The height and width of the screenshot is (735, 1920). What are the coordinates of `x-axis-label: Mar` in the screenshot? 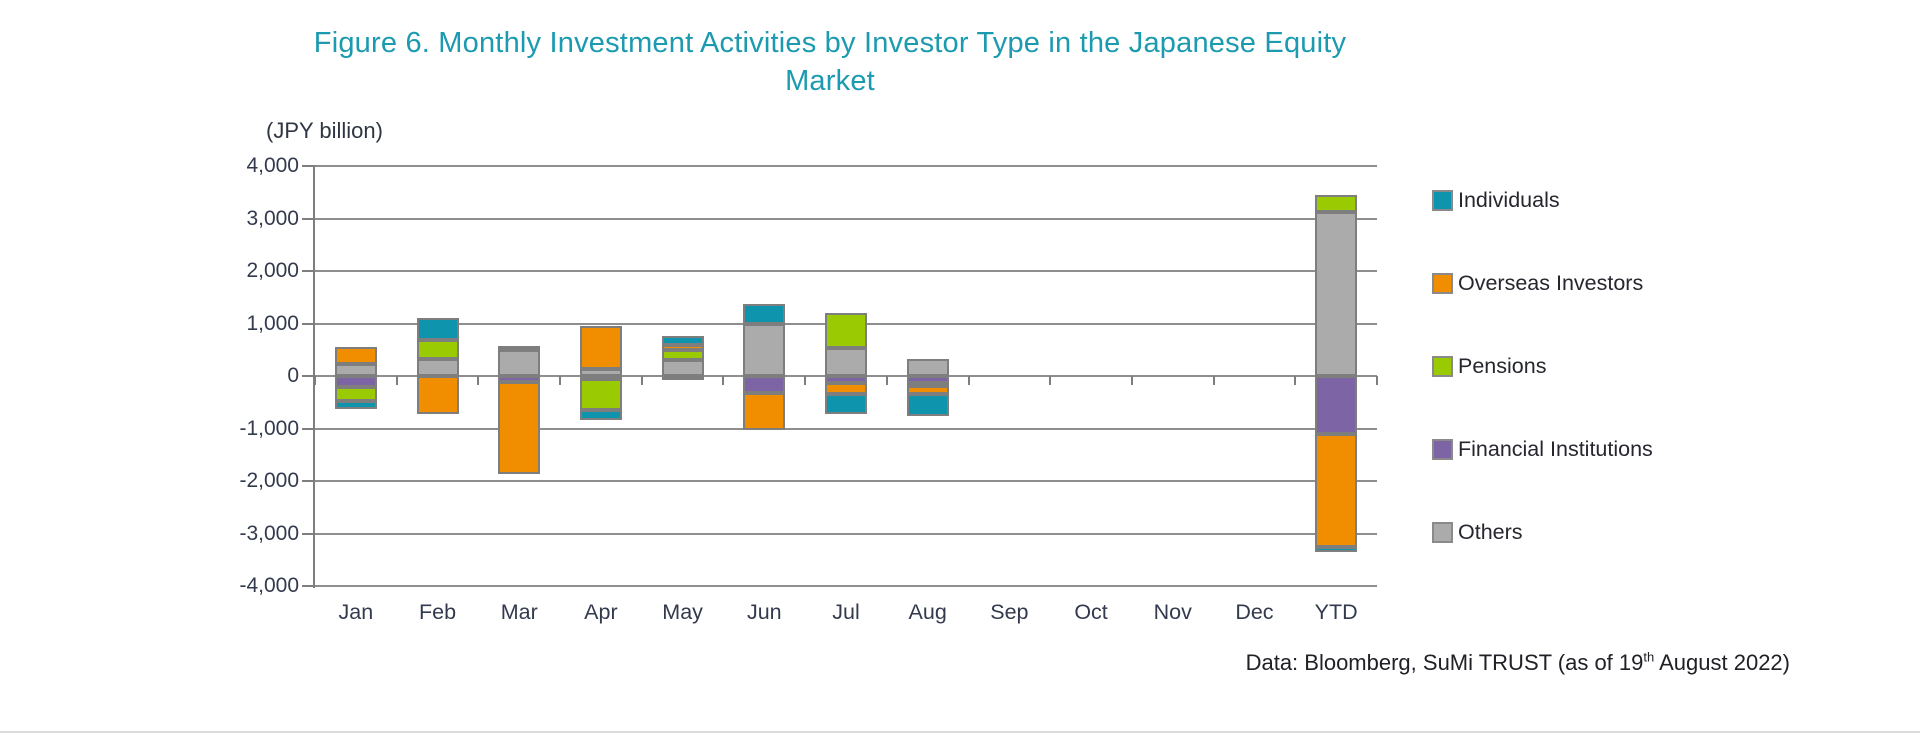 It's located at (519, 612).